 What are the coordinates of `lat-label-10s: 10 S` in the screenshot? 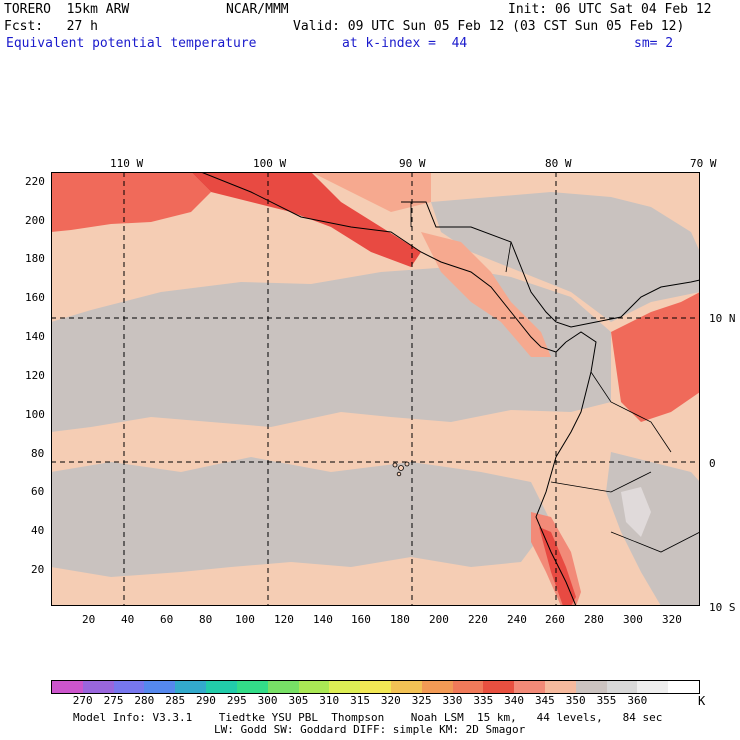 It's located at (722, 607).